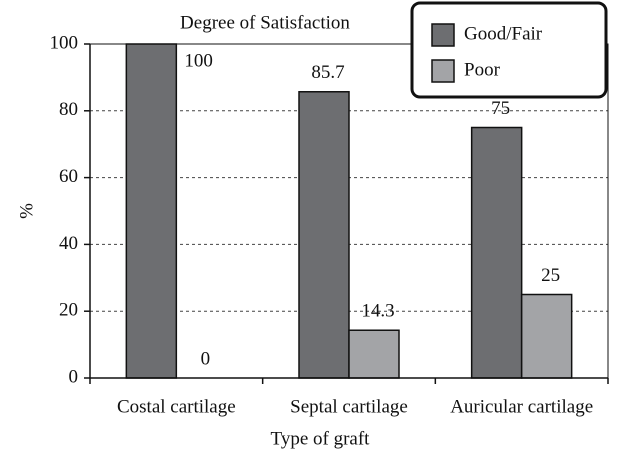 This screenshot has height=456, width=625. What do you see at coordinates (26, 211) in the screenshot?
I see `y-axis-label: %` at bounding box center [26, 211].